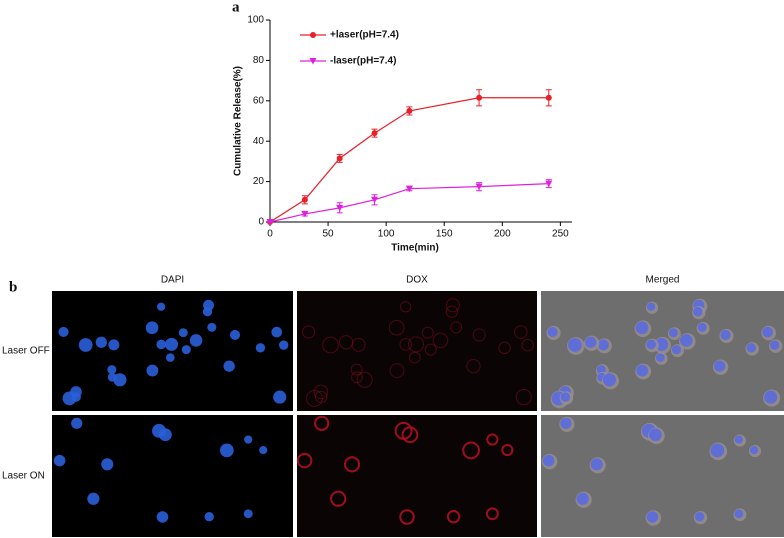  Describe the element at coordinates (502, 234) in the screenshot. I see `x-tick-label: 200` at that location.